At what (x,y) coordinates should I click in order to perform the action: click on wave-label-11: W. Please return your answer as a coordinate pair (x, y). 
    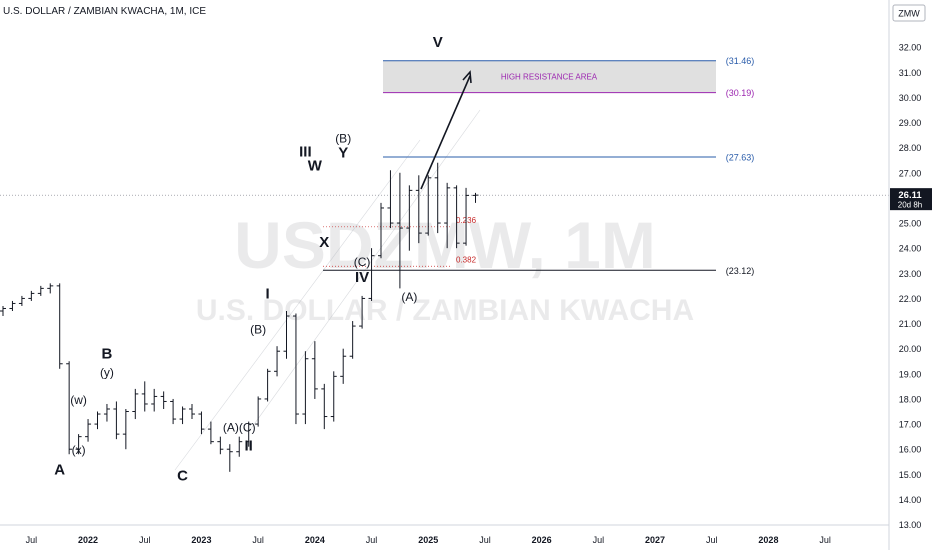
    Looking at the image, I should click on (315, 165).